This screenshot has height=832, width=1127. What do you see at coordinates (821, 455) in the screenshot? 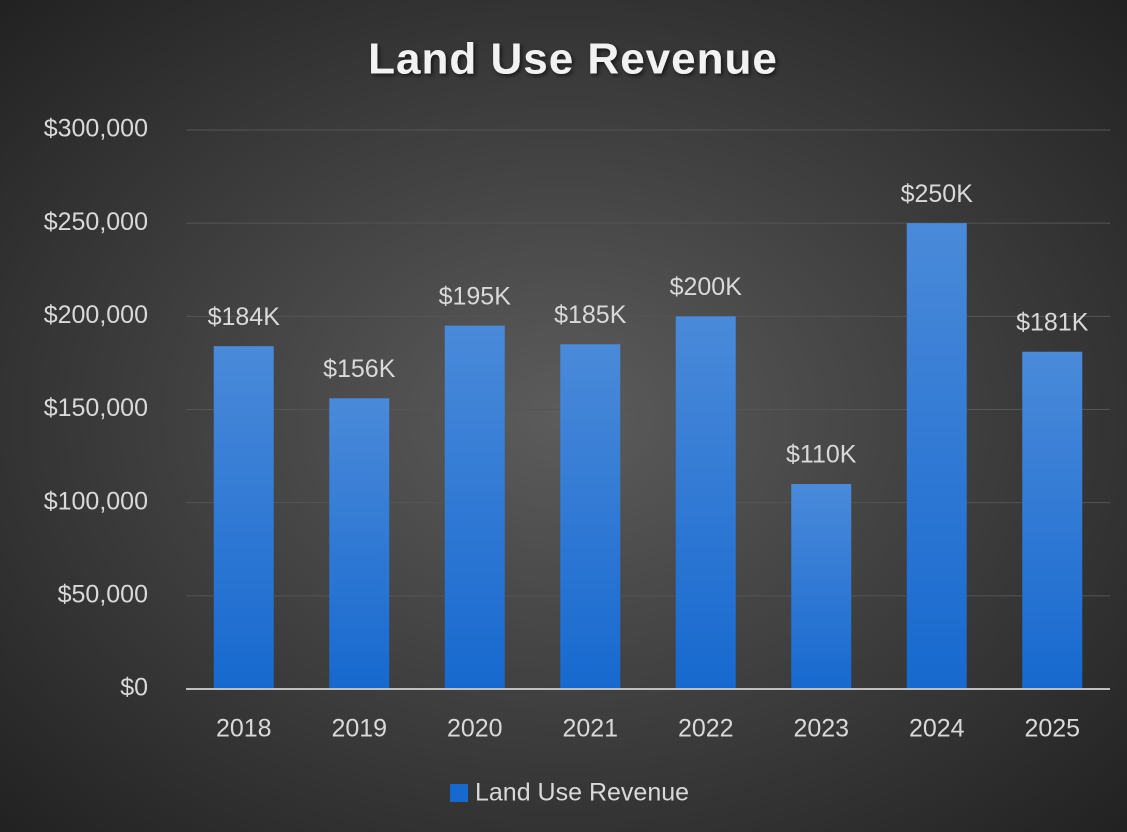
I see `data-label: $110K` at bounding box center [821, 455].